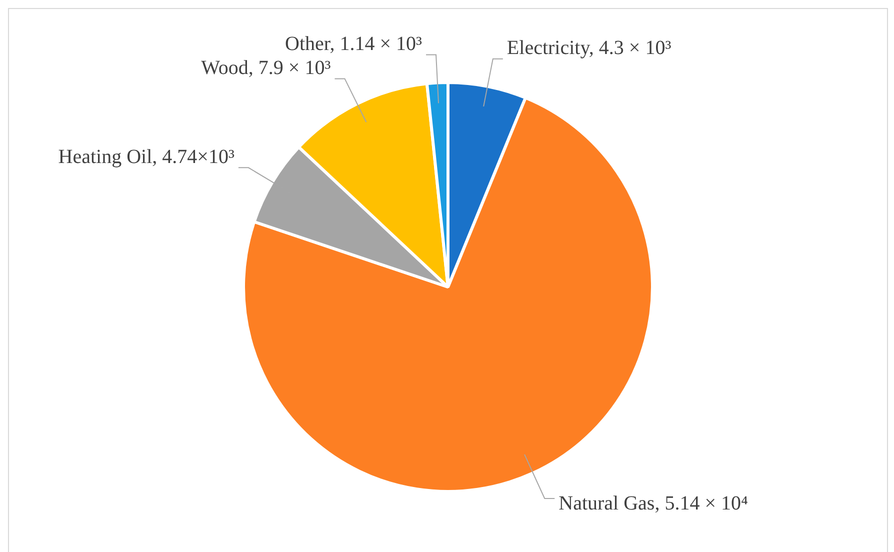 Image resolution: width=894 pixels, height=552 pixels. I want to click on slice-label: Electricity, 4.3 × 10³, so click(589, 48).